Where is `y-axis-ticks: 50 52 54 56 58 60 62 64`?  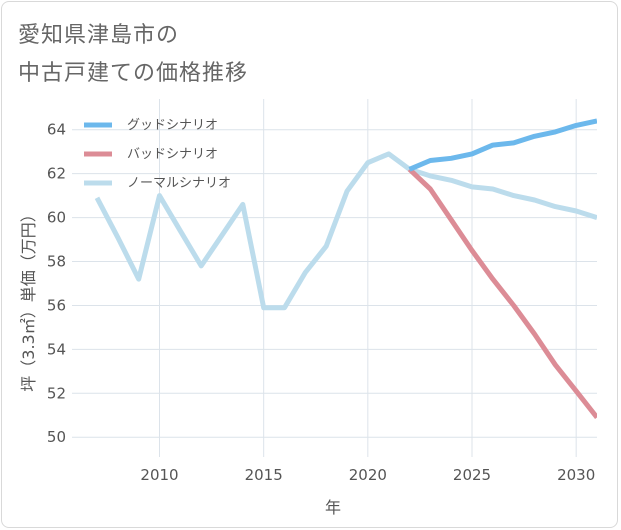 y-axis-ticks: 50 52 54 56 58 60 62 64 is located at coordinates (56, 283).